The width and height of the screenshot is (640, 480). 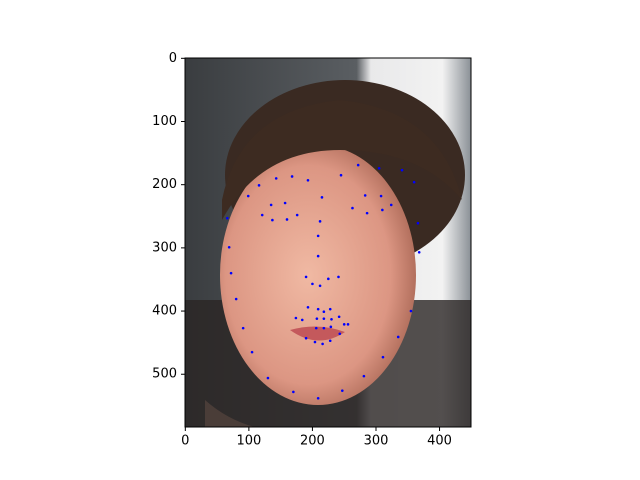 What do you see at coordinates (164, 184) in the screenshot?
I see `y-tick-label: 200` at bounding box center [164, 184].